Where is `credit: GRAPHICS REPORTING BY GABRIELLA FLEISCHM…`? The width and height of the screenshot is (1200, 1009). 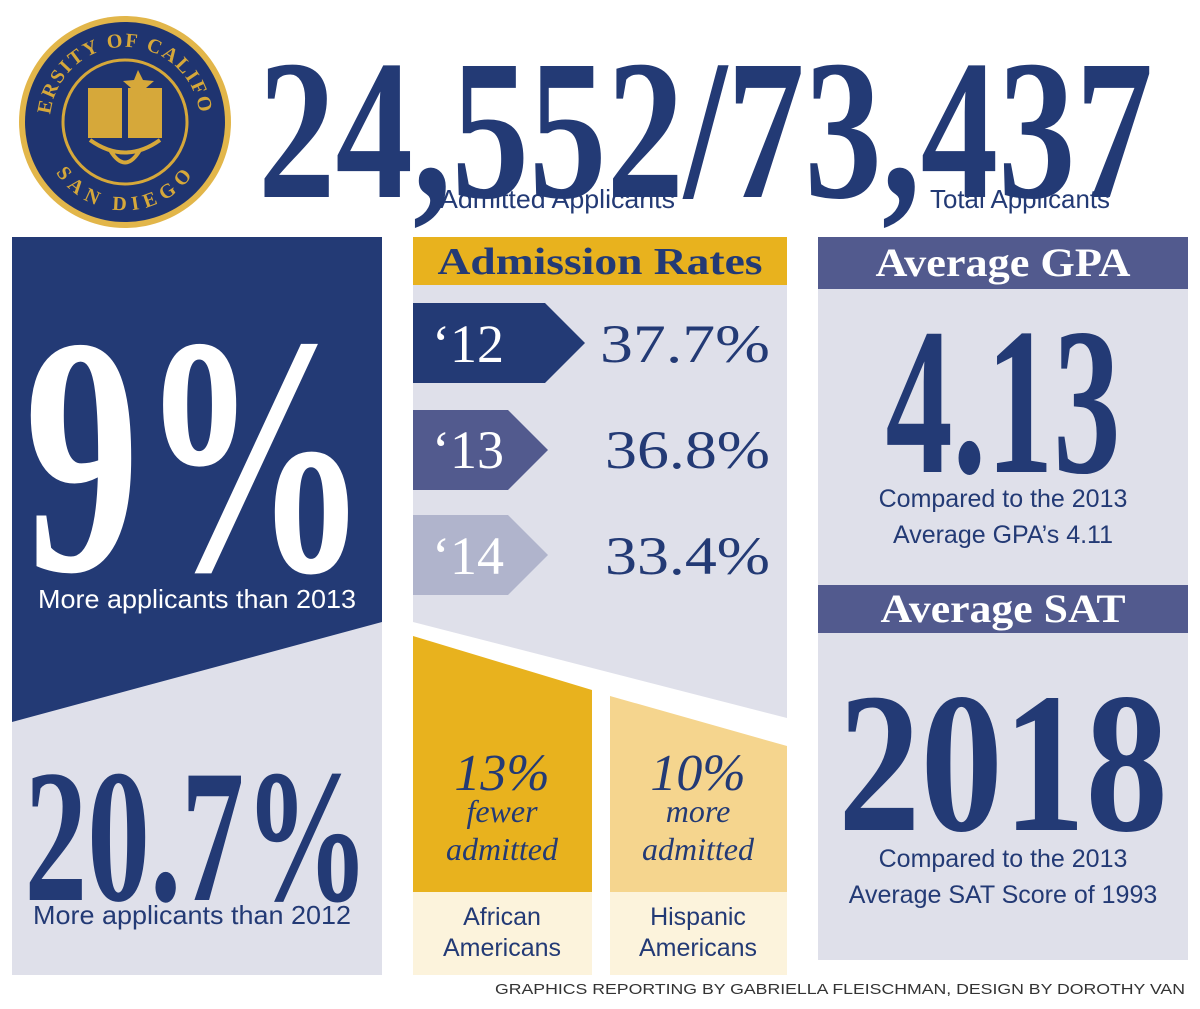 credit: GRAPHICS REPORTING BY GABRIELLA FLEISCHM… is located at coordinates (840, 989).